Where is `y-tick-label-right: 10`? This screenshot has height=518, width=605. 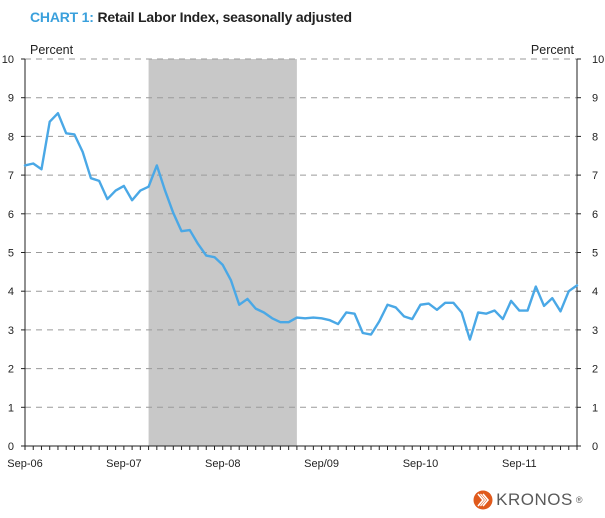
y-tick-label-right: 10 is located at coordinates (598, 60).